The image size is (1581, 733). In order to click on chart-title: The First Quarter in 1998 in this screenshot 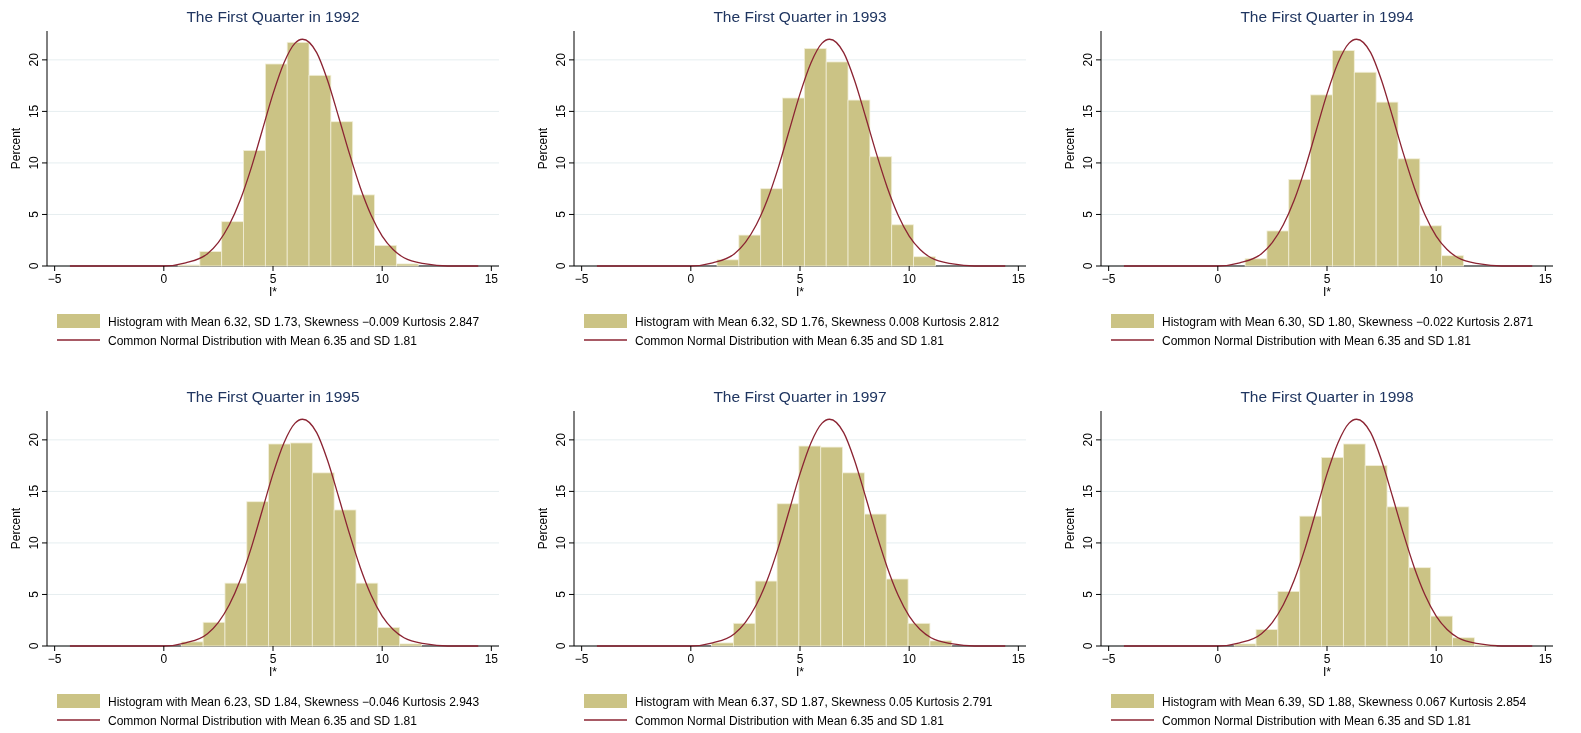, I will do `click(1327, 396)`.